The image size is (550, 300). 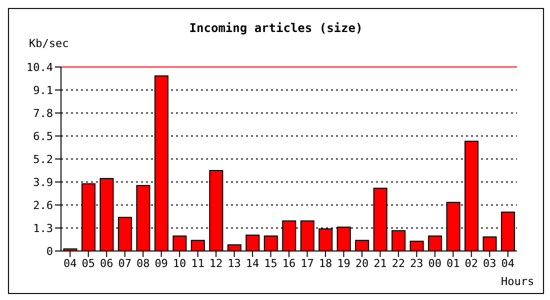 What do you see at coordinates (43, 136) in the screenshot?
I see `y-tick-label: 6.5` at bounding box center [43, 136].